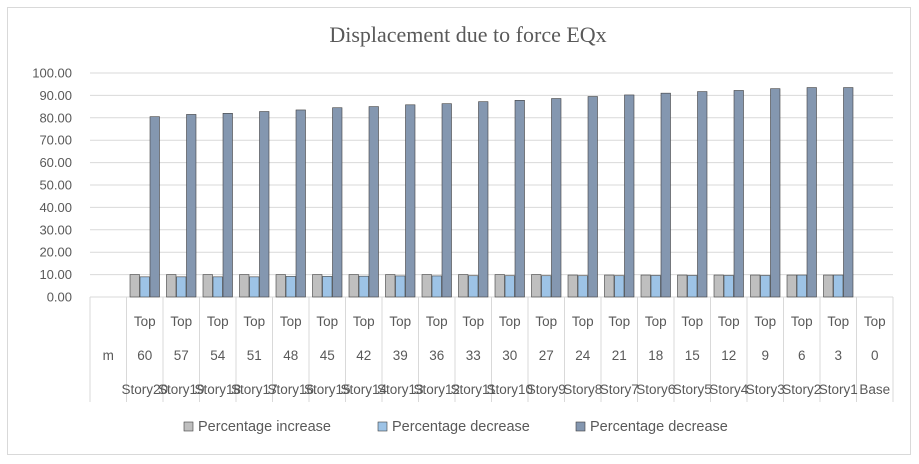 This screenshot has width=919, height=464. I want to click on category-label-height: 0, so click(875, 355).